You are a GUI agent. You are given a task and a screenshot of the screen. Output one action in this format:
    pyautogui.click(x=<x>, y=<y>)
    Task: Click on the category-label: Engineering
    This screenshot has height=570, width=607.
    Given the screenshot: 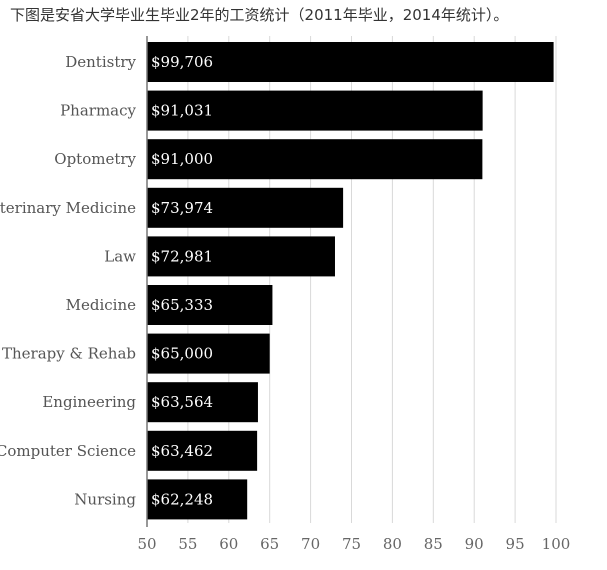 What is the action you would take?
    pyautogui.click(x=89, y=402)
    